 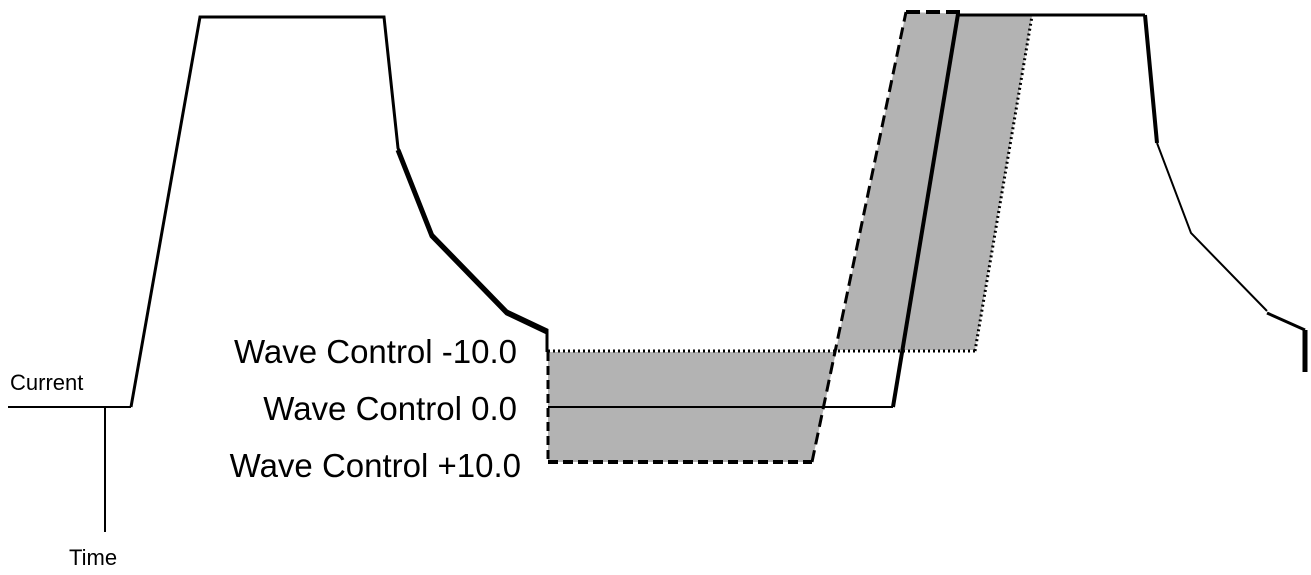 What do you see at coordinates (472, 242) in the screenshot?
I see `first-pulse-falling-edge` at bounding box center [472, 242].